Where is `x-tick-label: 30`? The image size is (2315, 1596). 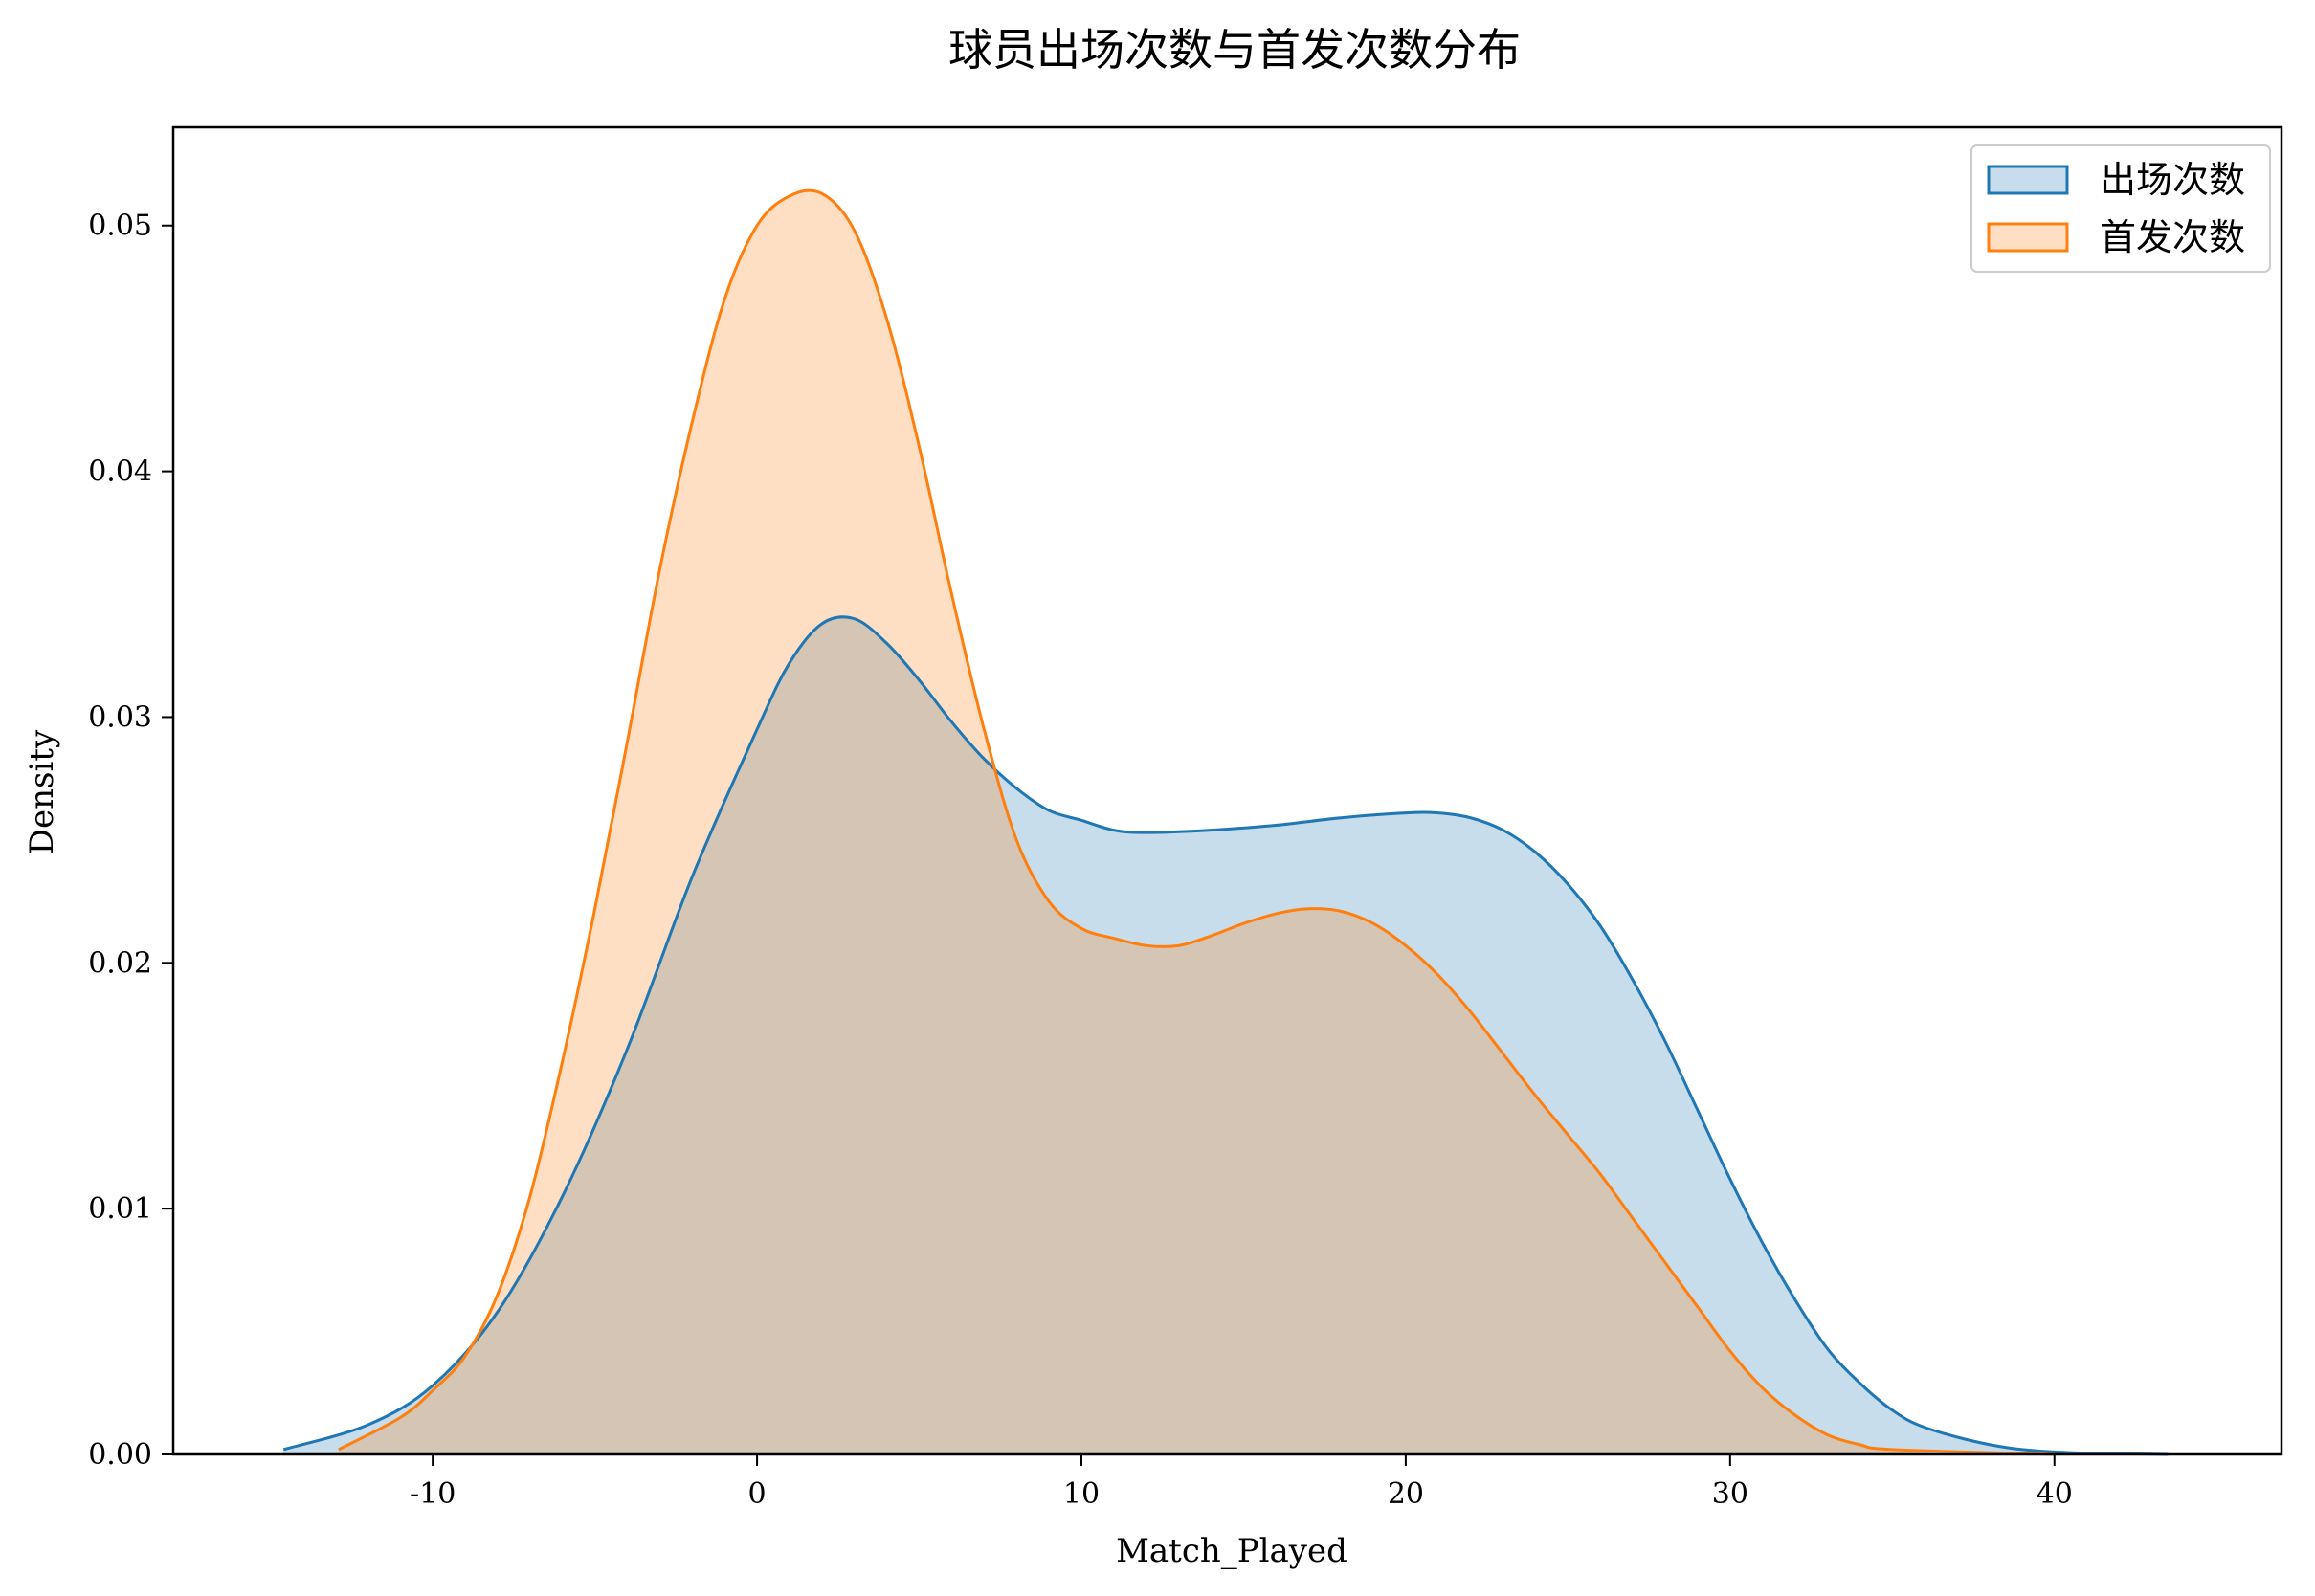 x-tick-label: 30 is located at coordinates (1730, 1494).